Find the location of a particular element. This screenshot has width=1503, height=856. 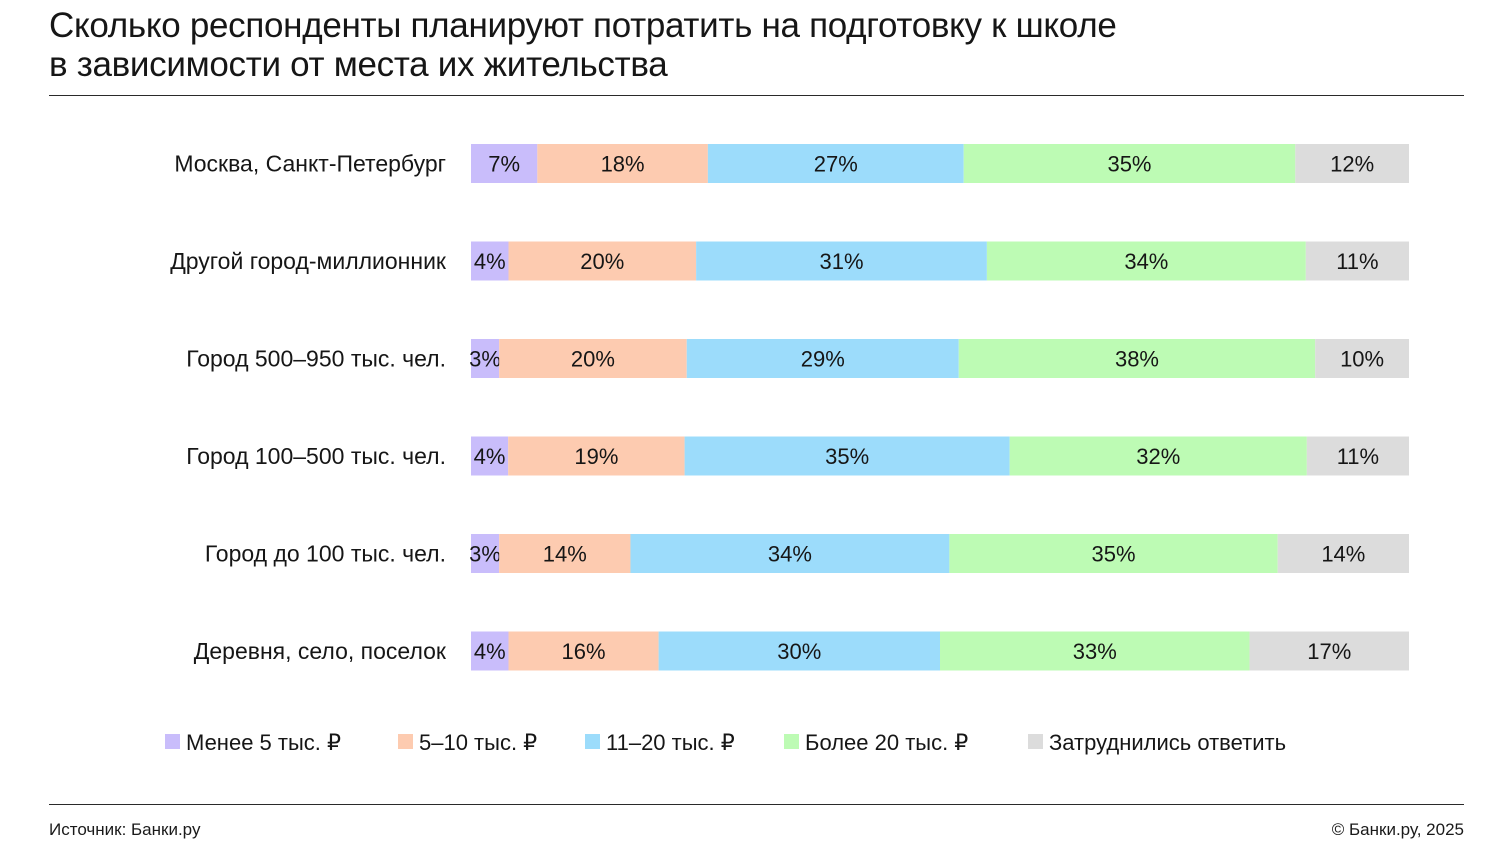

category-label: Город до 100 тыс. чел. is located at coordinates (325, 554).